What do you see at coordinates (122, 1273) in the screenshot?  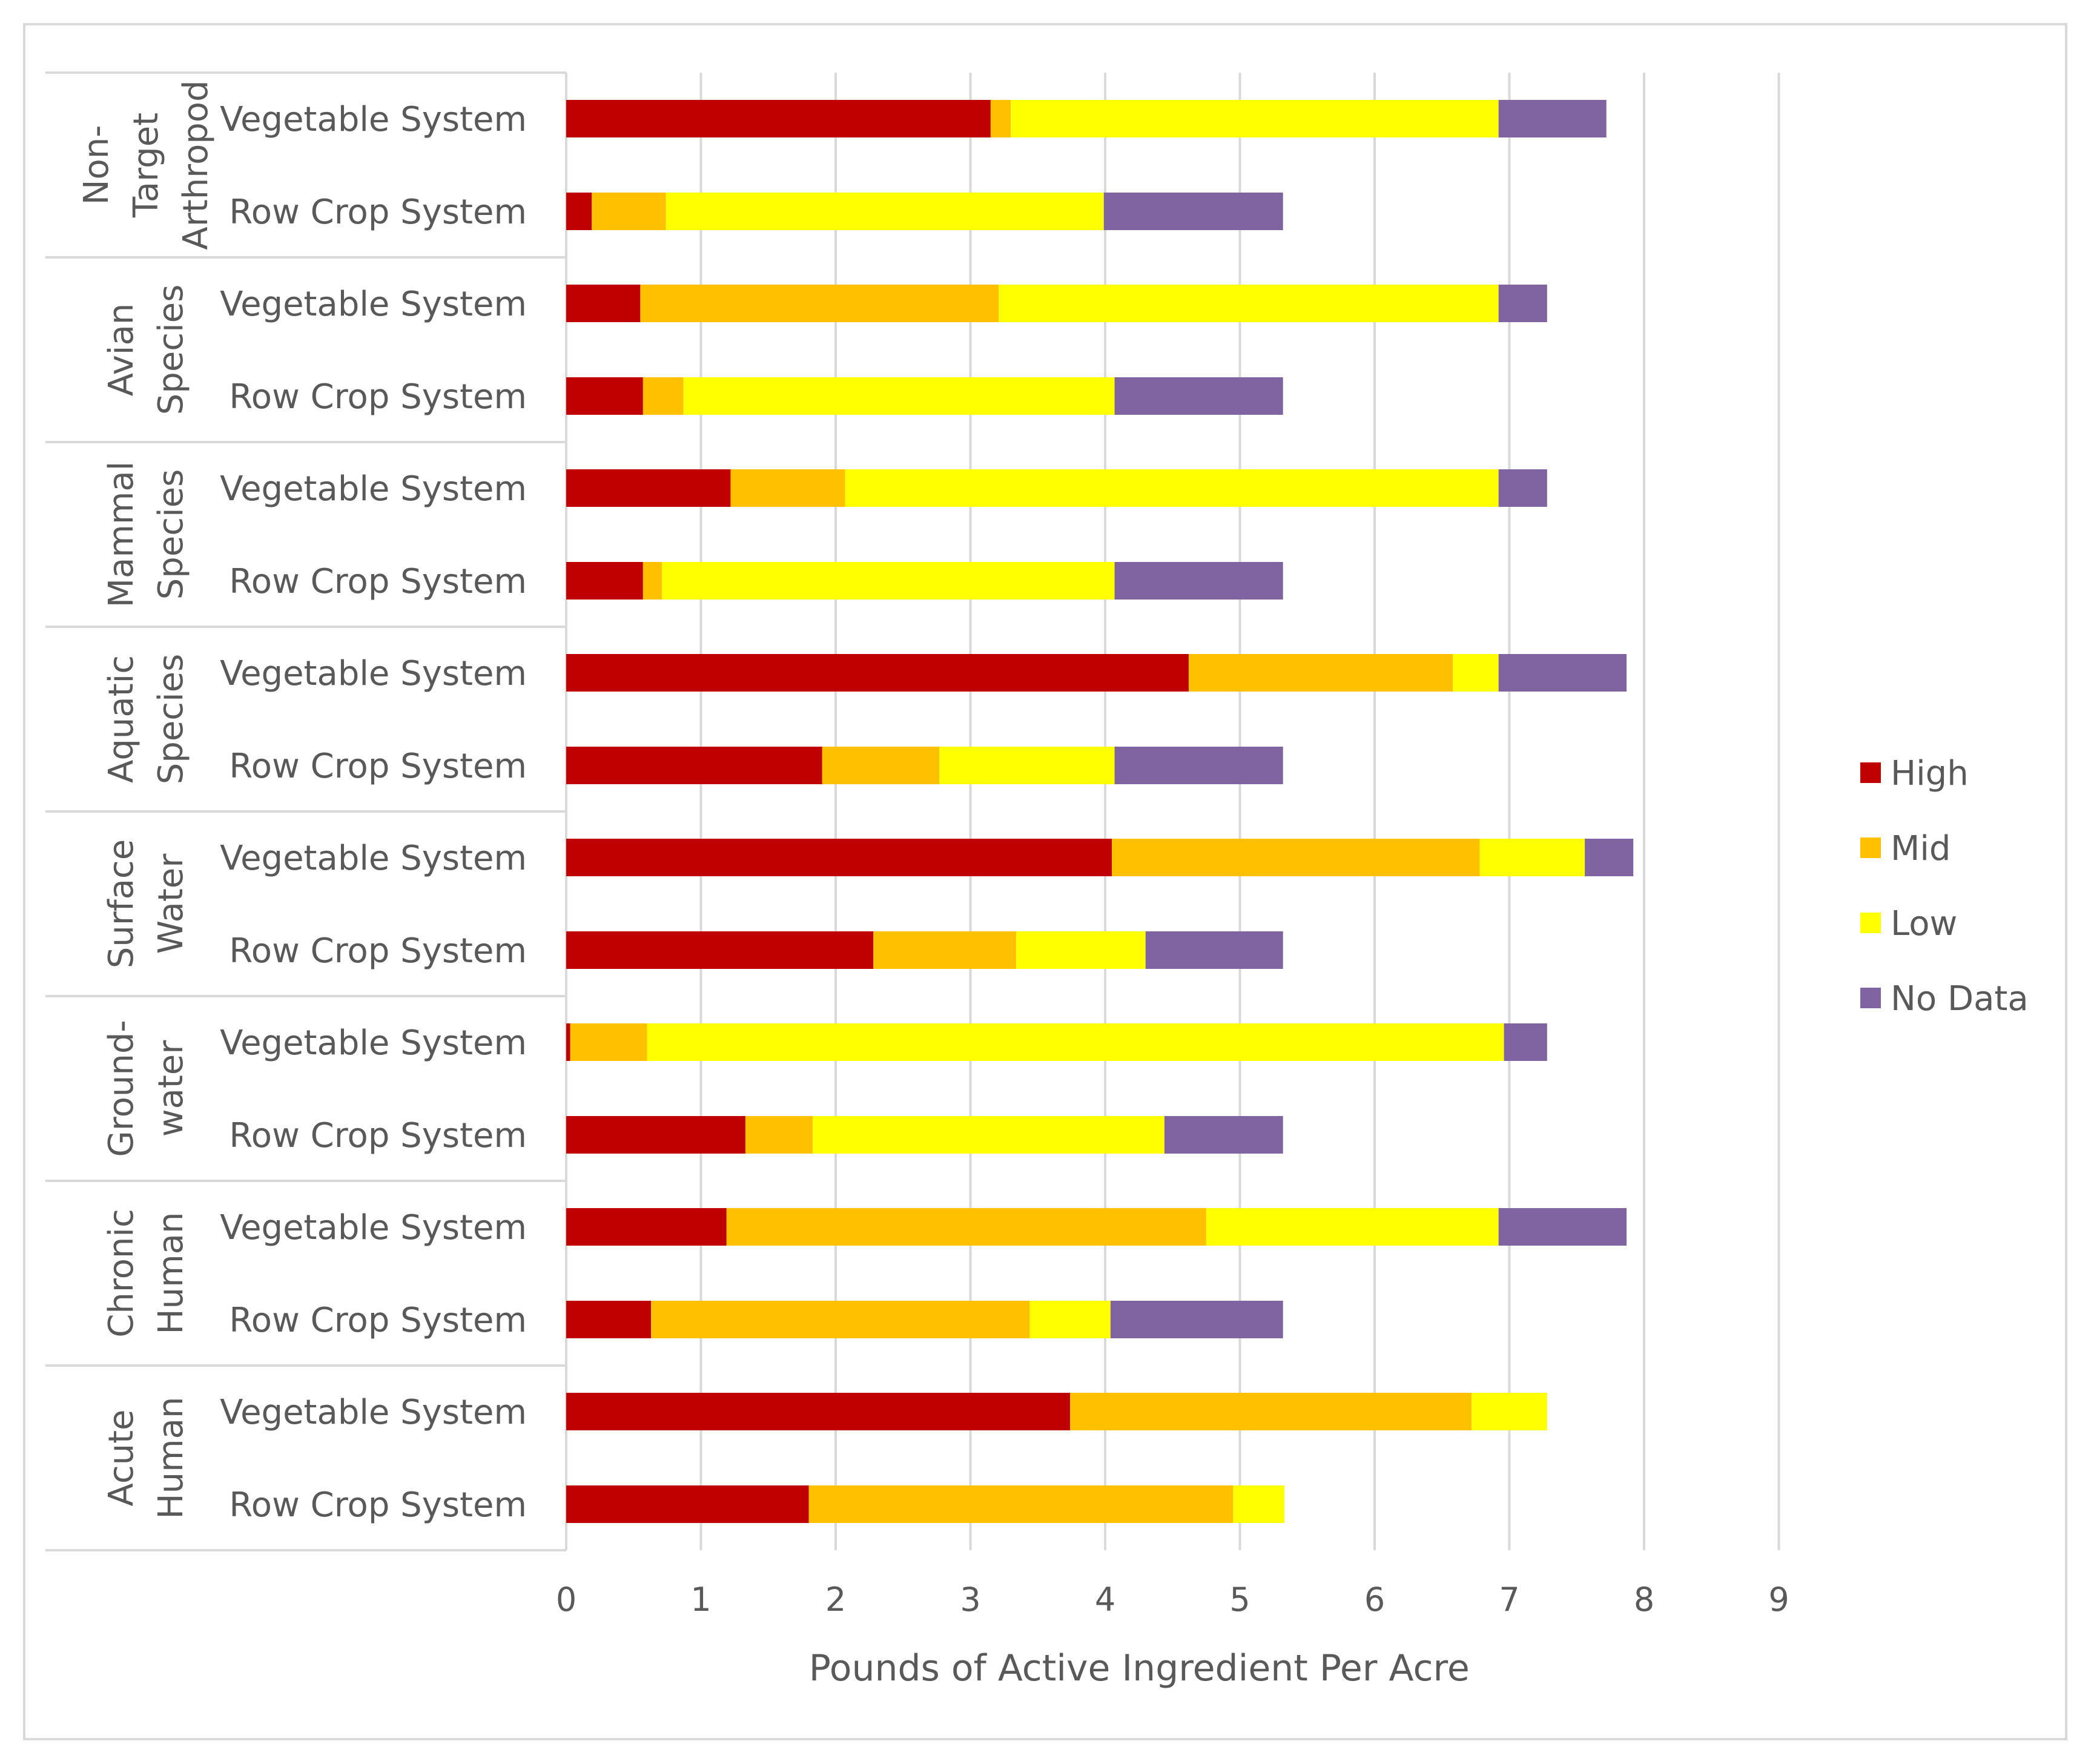 I see `group-label-line: Chronic` at bounding box center [122, 1273].